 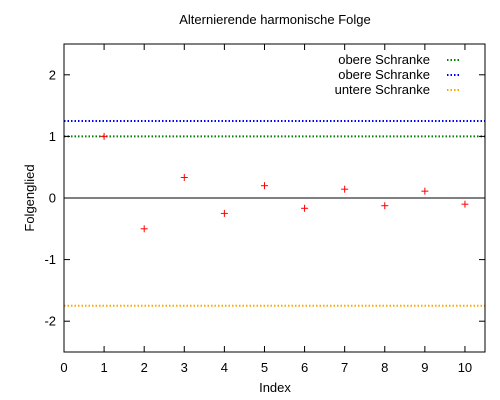 I want to click on x-tick-label-5: 5, so click(x=264, y=367).